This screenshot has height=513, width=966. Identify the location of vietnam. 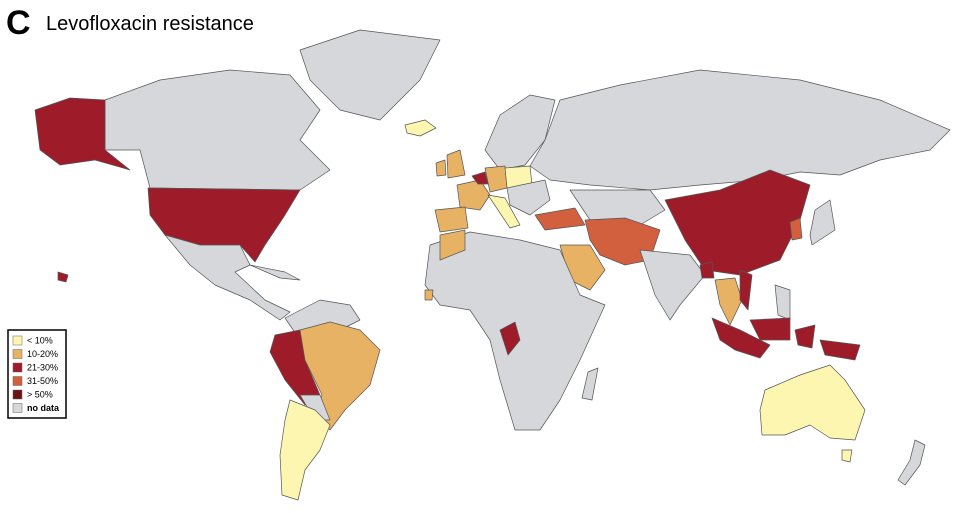
(746, 290).